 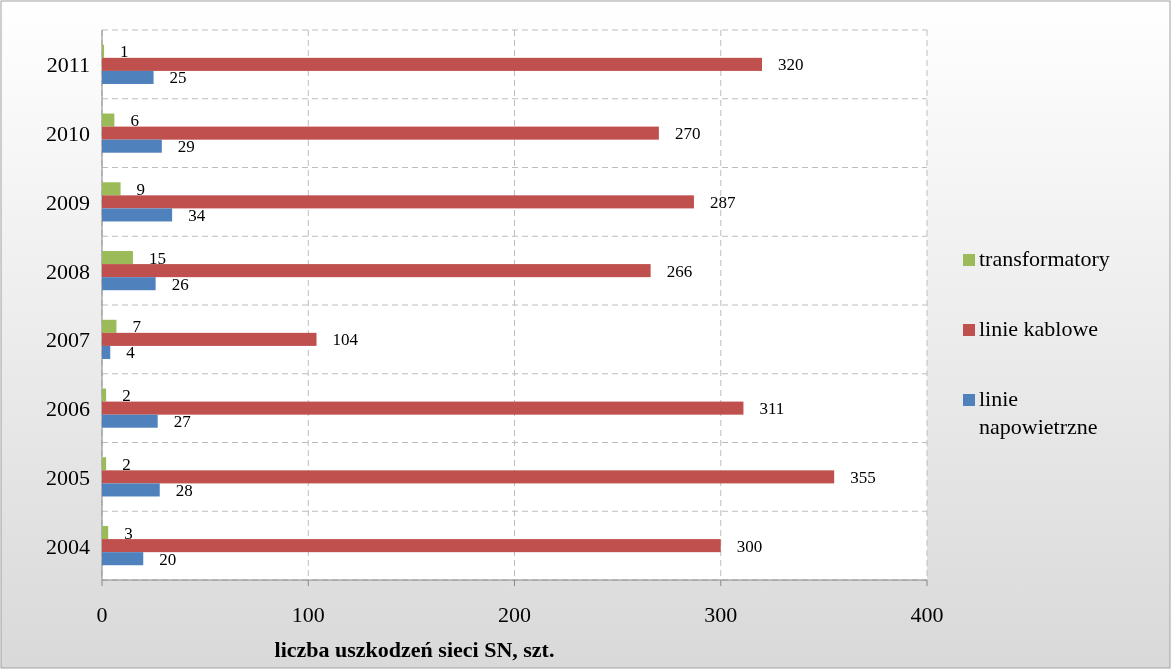 What do you see at coordinates (772, 409) in the screenshot?
I see `data-label: 311` at bounding box center [772, 409].